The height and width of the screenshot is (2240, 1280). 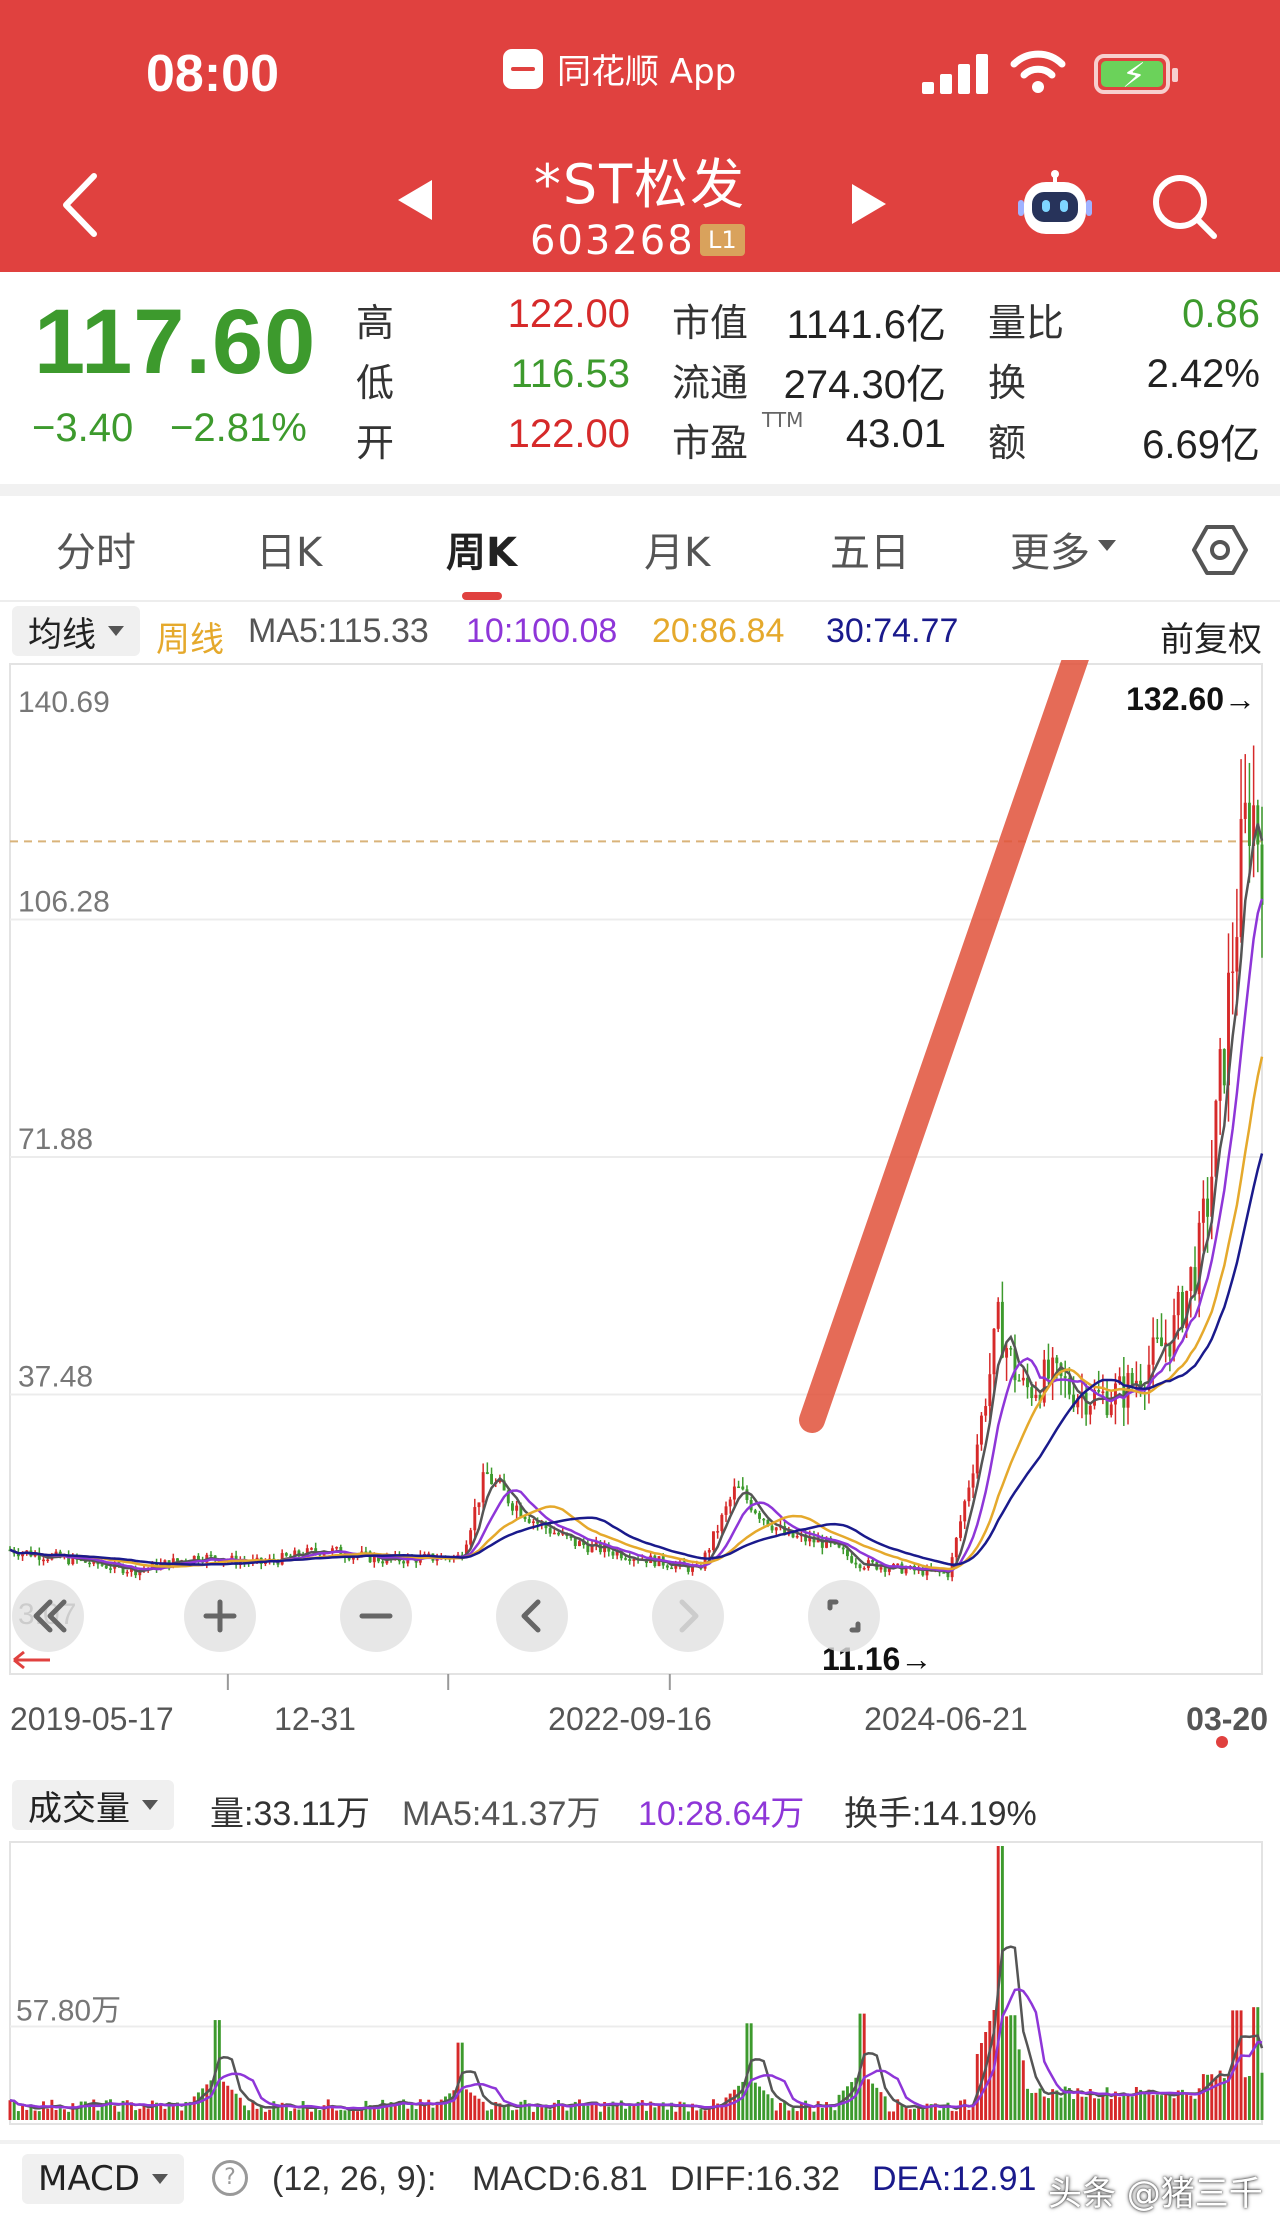 I want to click on quote-label-turnover: 换, so click(x=1007, y=383).